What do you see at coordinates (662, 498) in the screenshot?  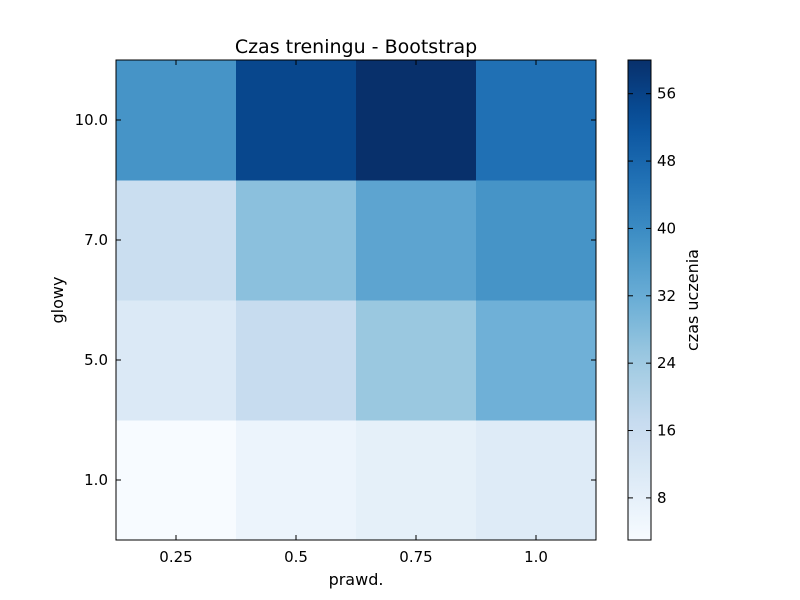 I see `colorbar-tick-label: 8` at bounding box center [662, 498].